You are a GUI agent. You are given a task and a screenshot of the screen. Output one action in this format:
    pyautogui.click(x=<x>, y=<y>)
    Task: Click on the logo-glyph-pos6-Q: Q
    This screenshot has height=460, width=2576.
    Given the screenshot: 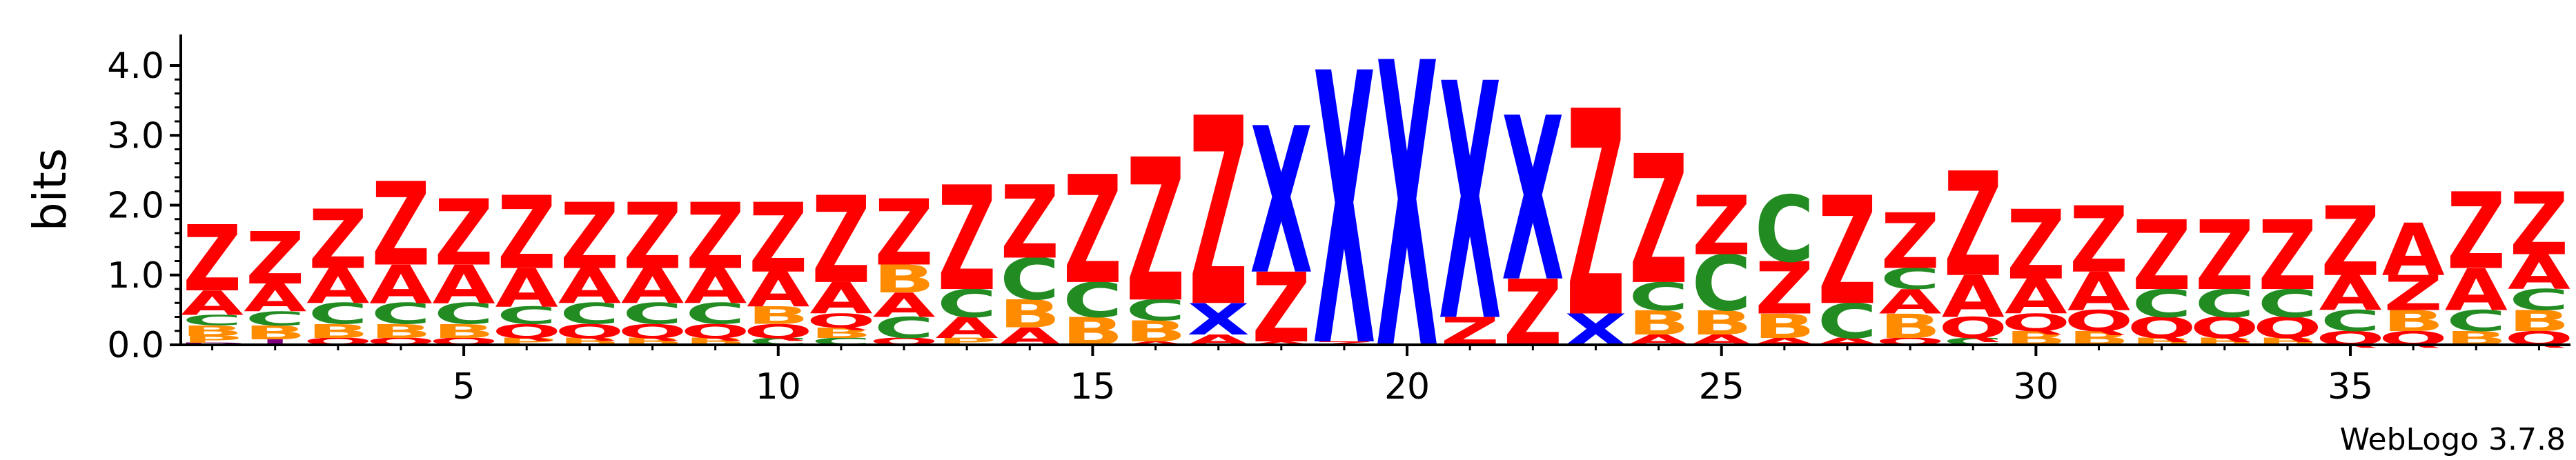 What is the action you would take?
    pyautogui.click(x=526, y=332)
    